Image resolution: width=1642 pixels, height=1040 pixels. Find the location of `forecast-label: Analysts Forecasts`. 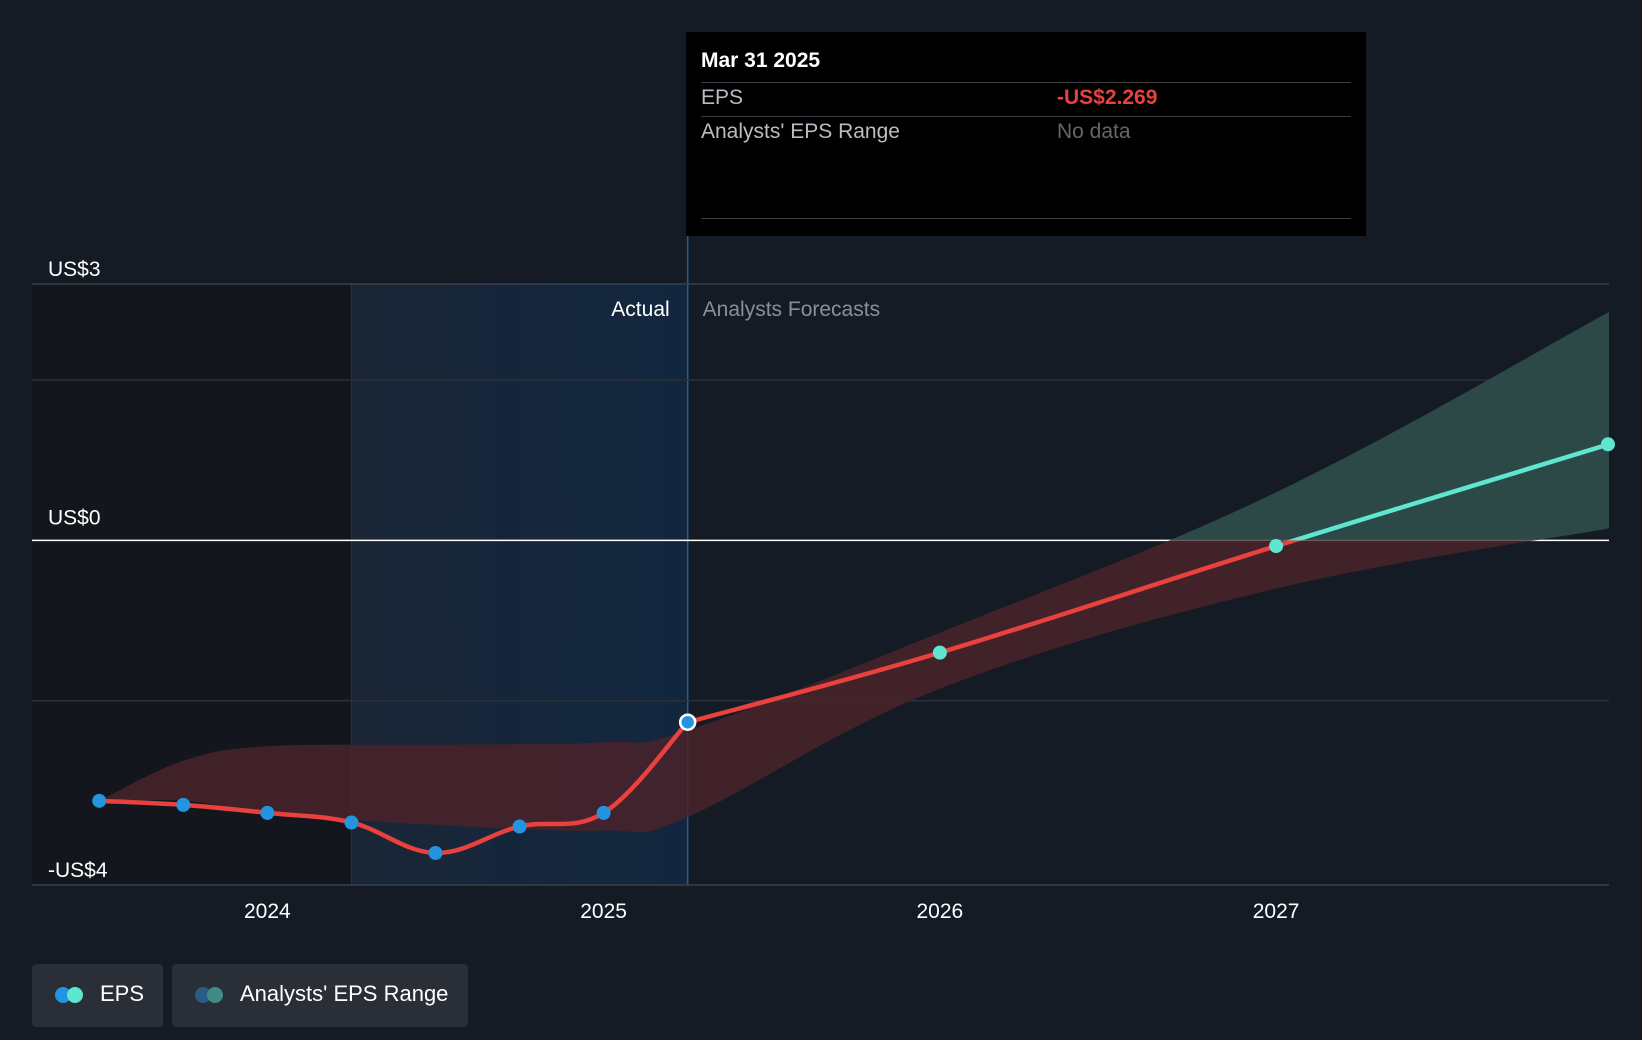

forecast-label: Analysts Forecasts is located at coordinates (791, 309).